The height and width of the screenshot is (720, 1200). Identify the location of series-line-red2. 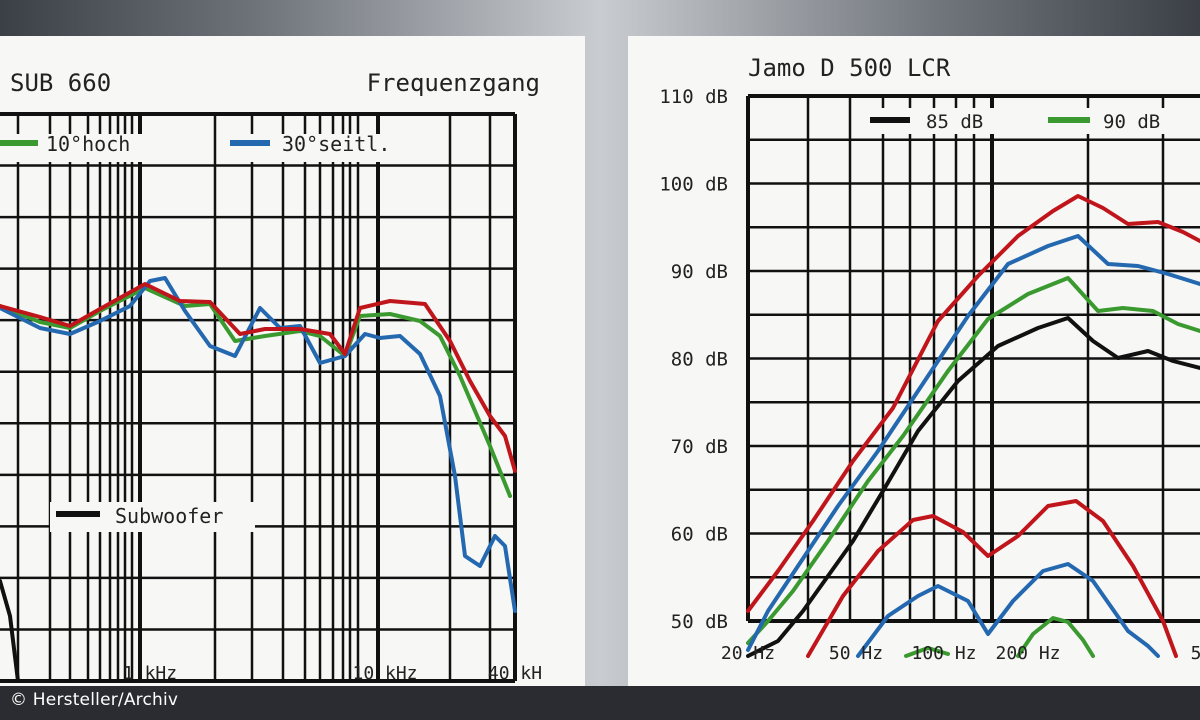
(992, 578).